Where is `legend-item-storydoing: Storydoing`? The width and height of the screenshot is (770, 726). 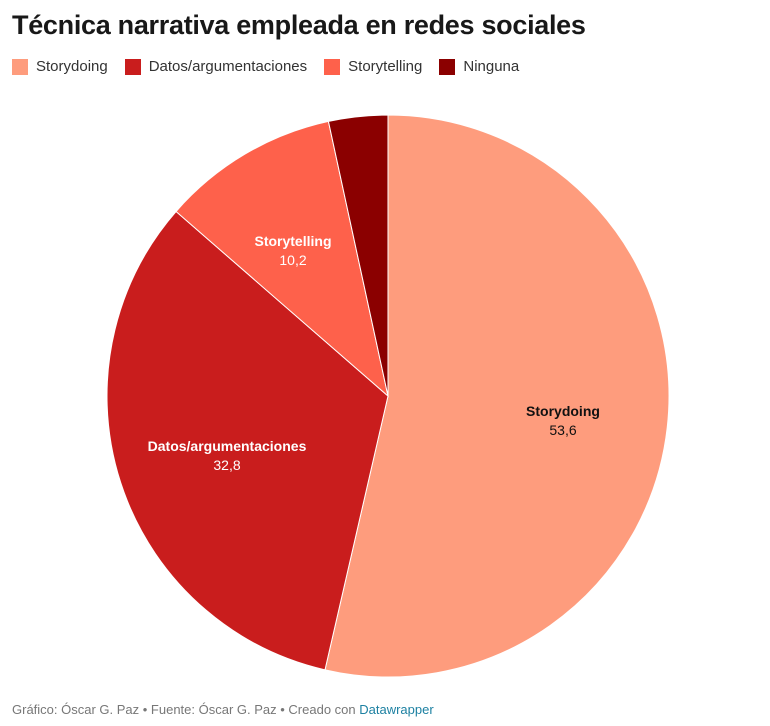 legend-item-storydoing: Storydoing is located at coordinates (60, 66).